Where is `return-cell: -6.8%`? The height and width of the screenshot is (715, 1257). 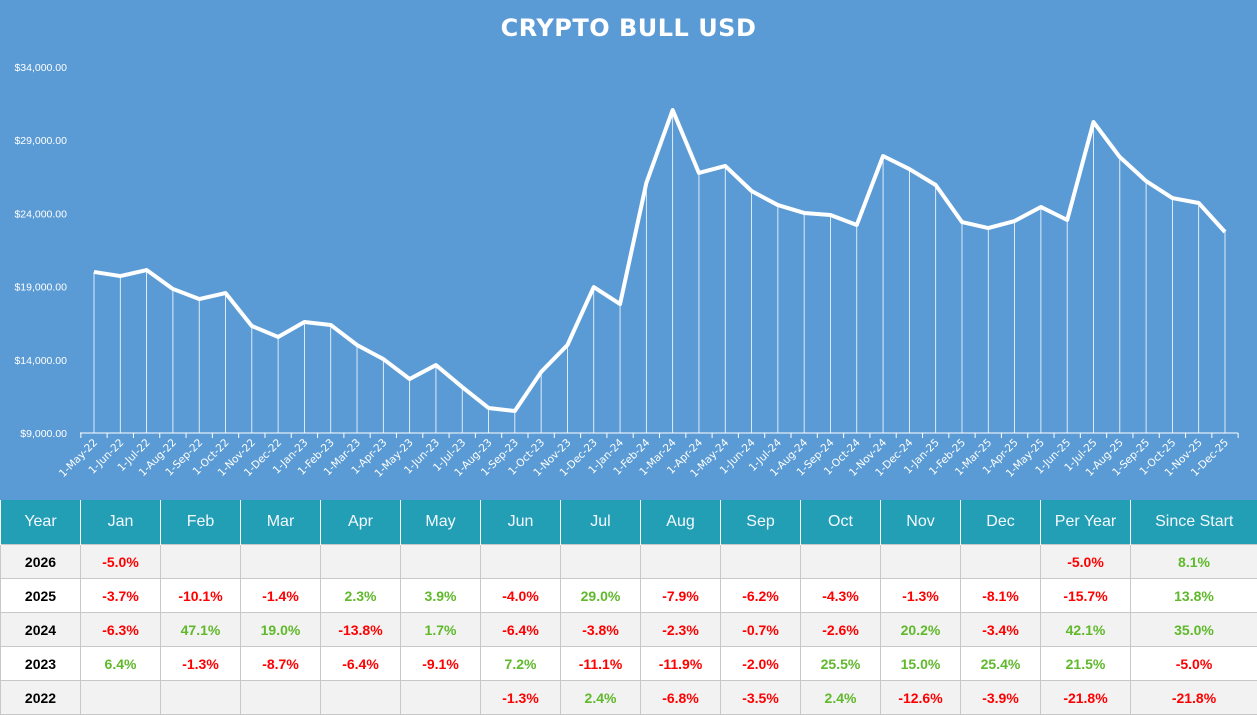 return-cell: -6.8% is located at coordinates (681, 698).